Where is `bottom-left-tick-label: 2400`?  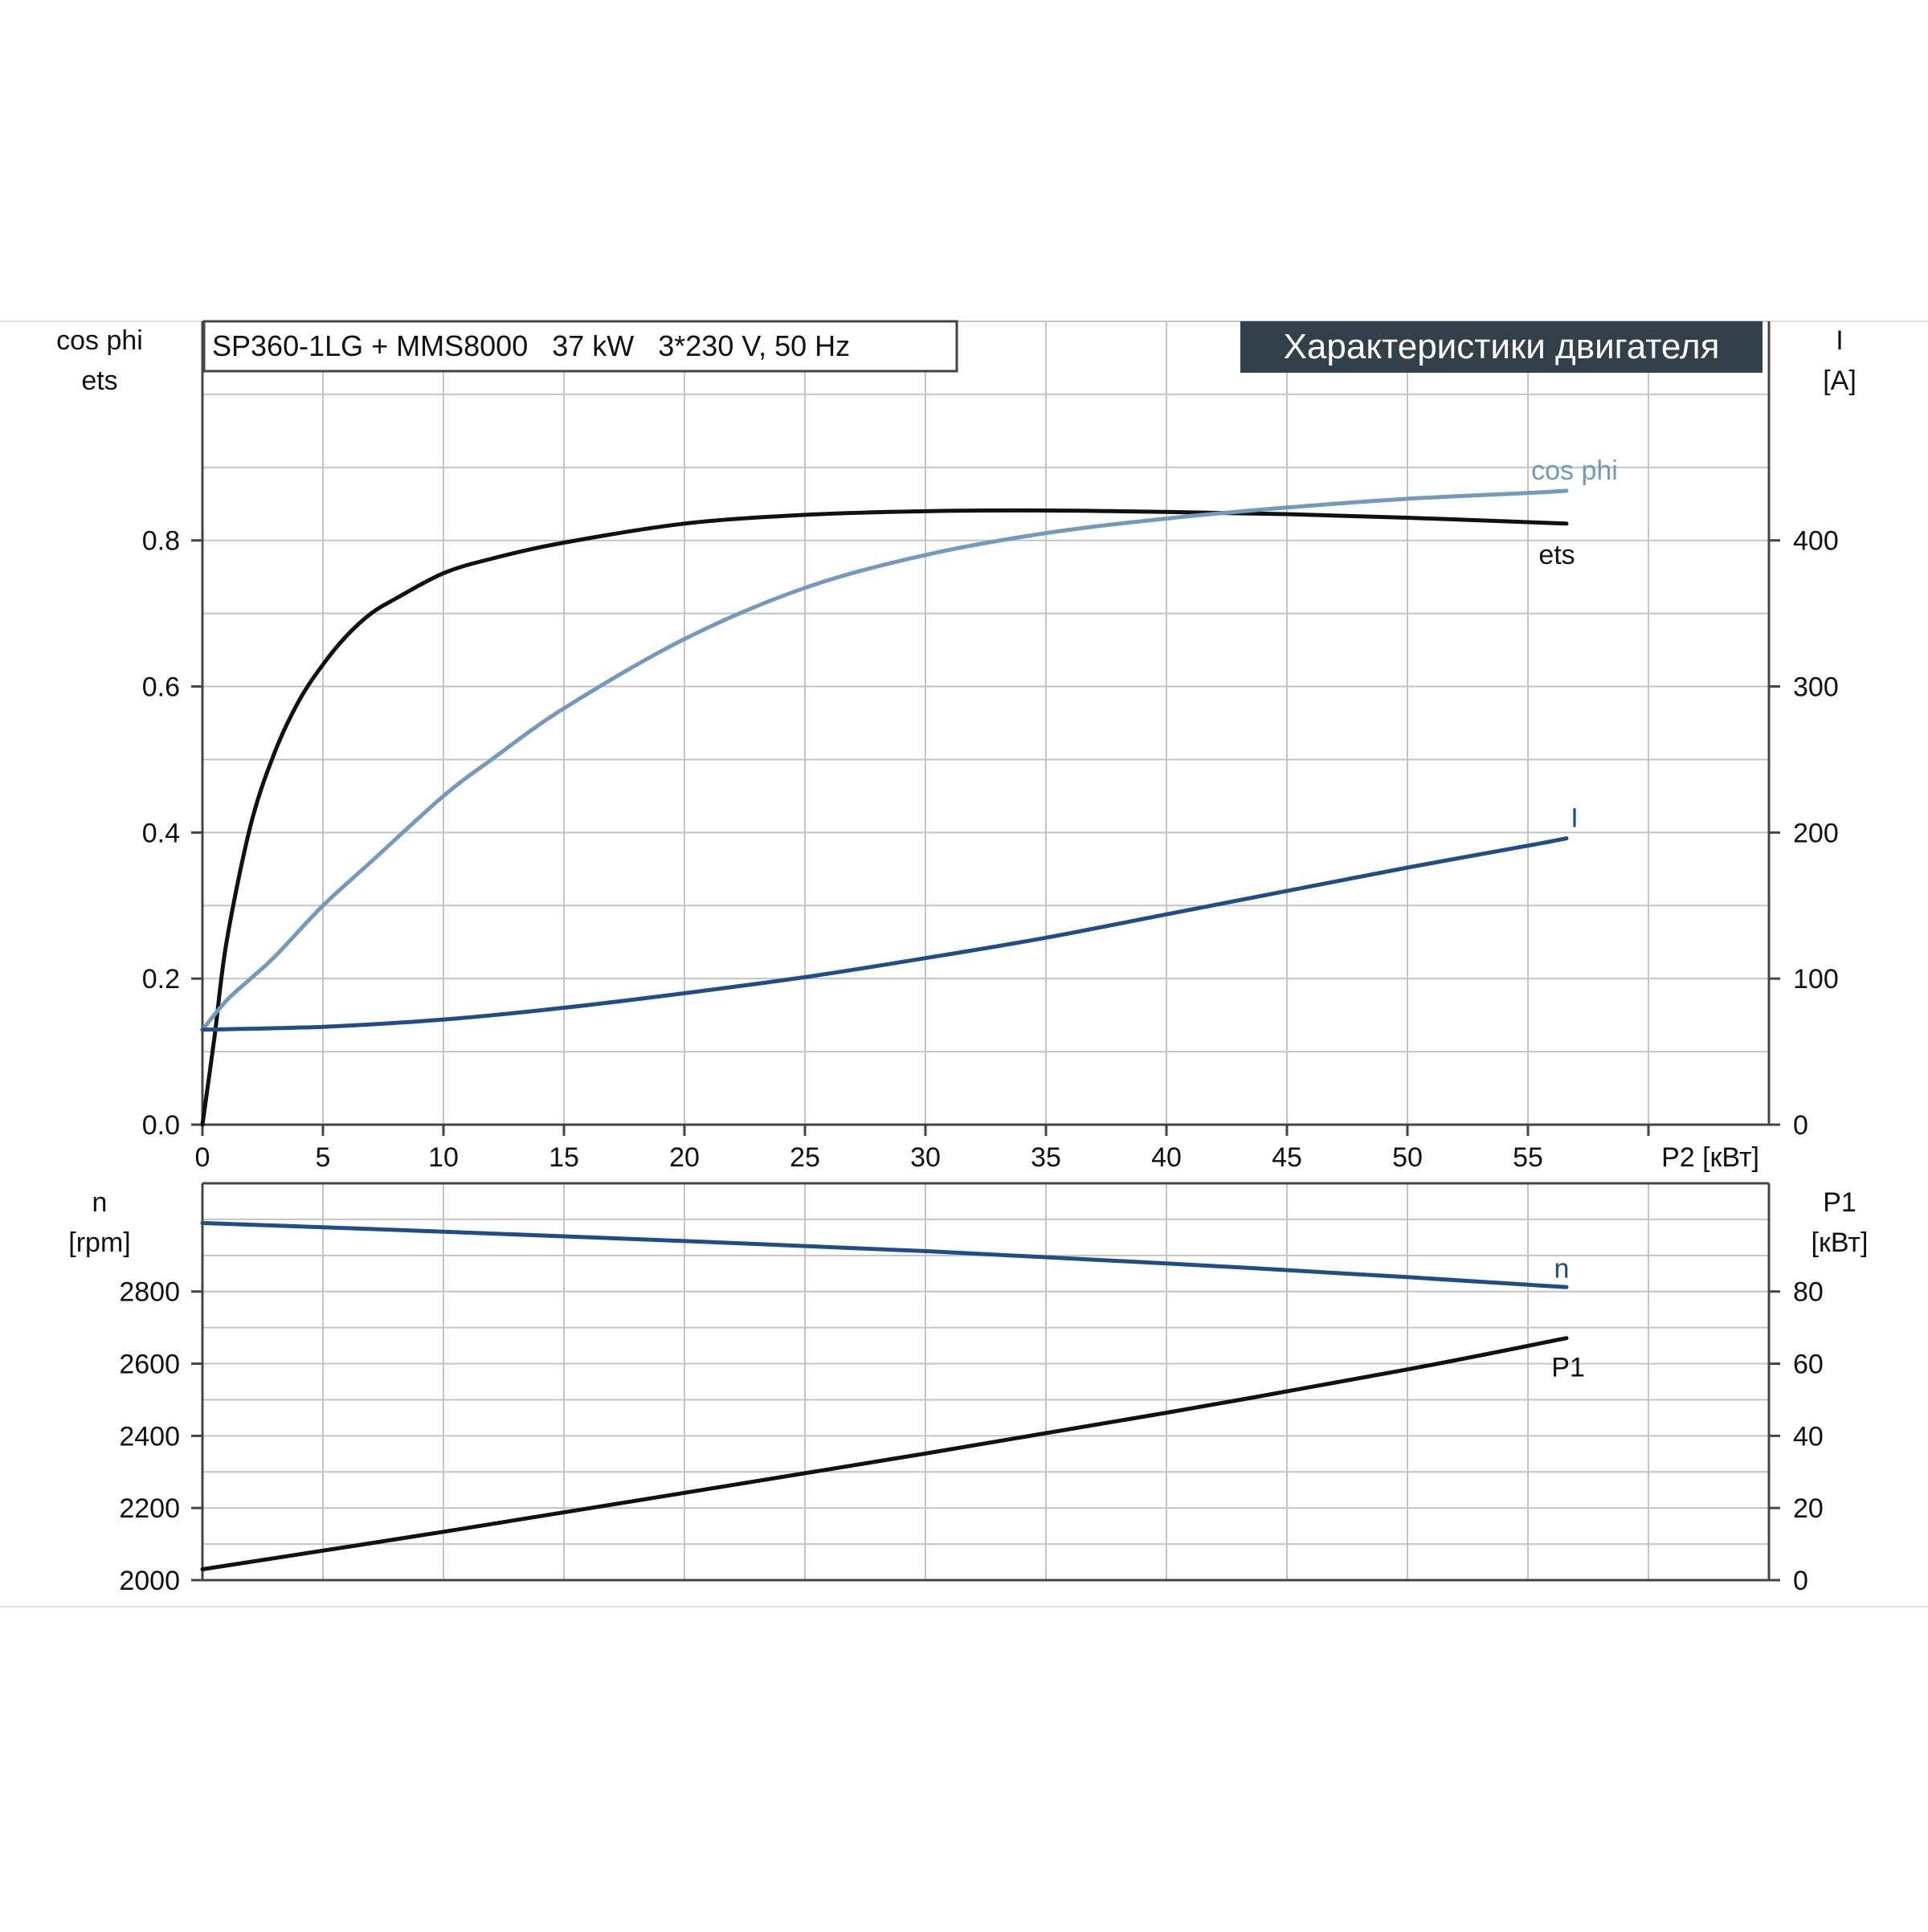
bottom-left-tick-label: 2400 is located at coordinates (149, 1437).